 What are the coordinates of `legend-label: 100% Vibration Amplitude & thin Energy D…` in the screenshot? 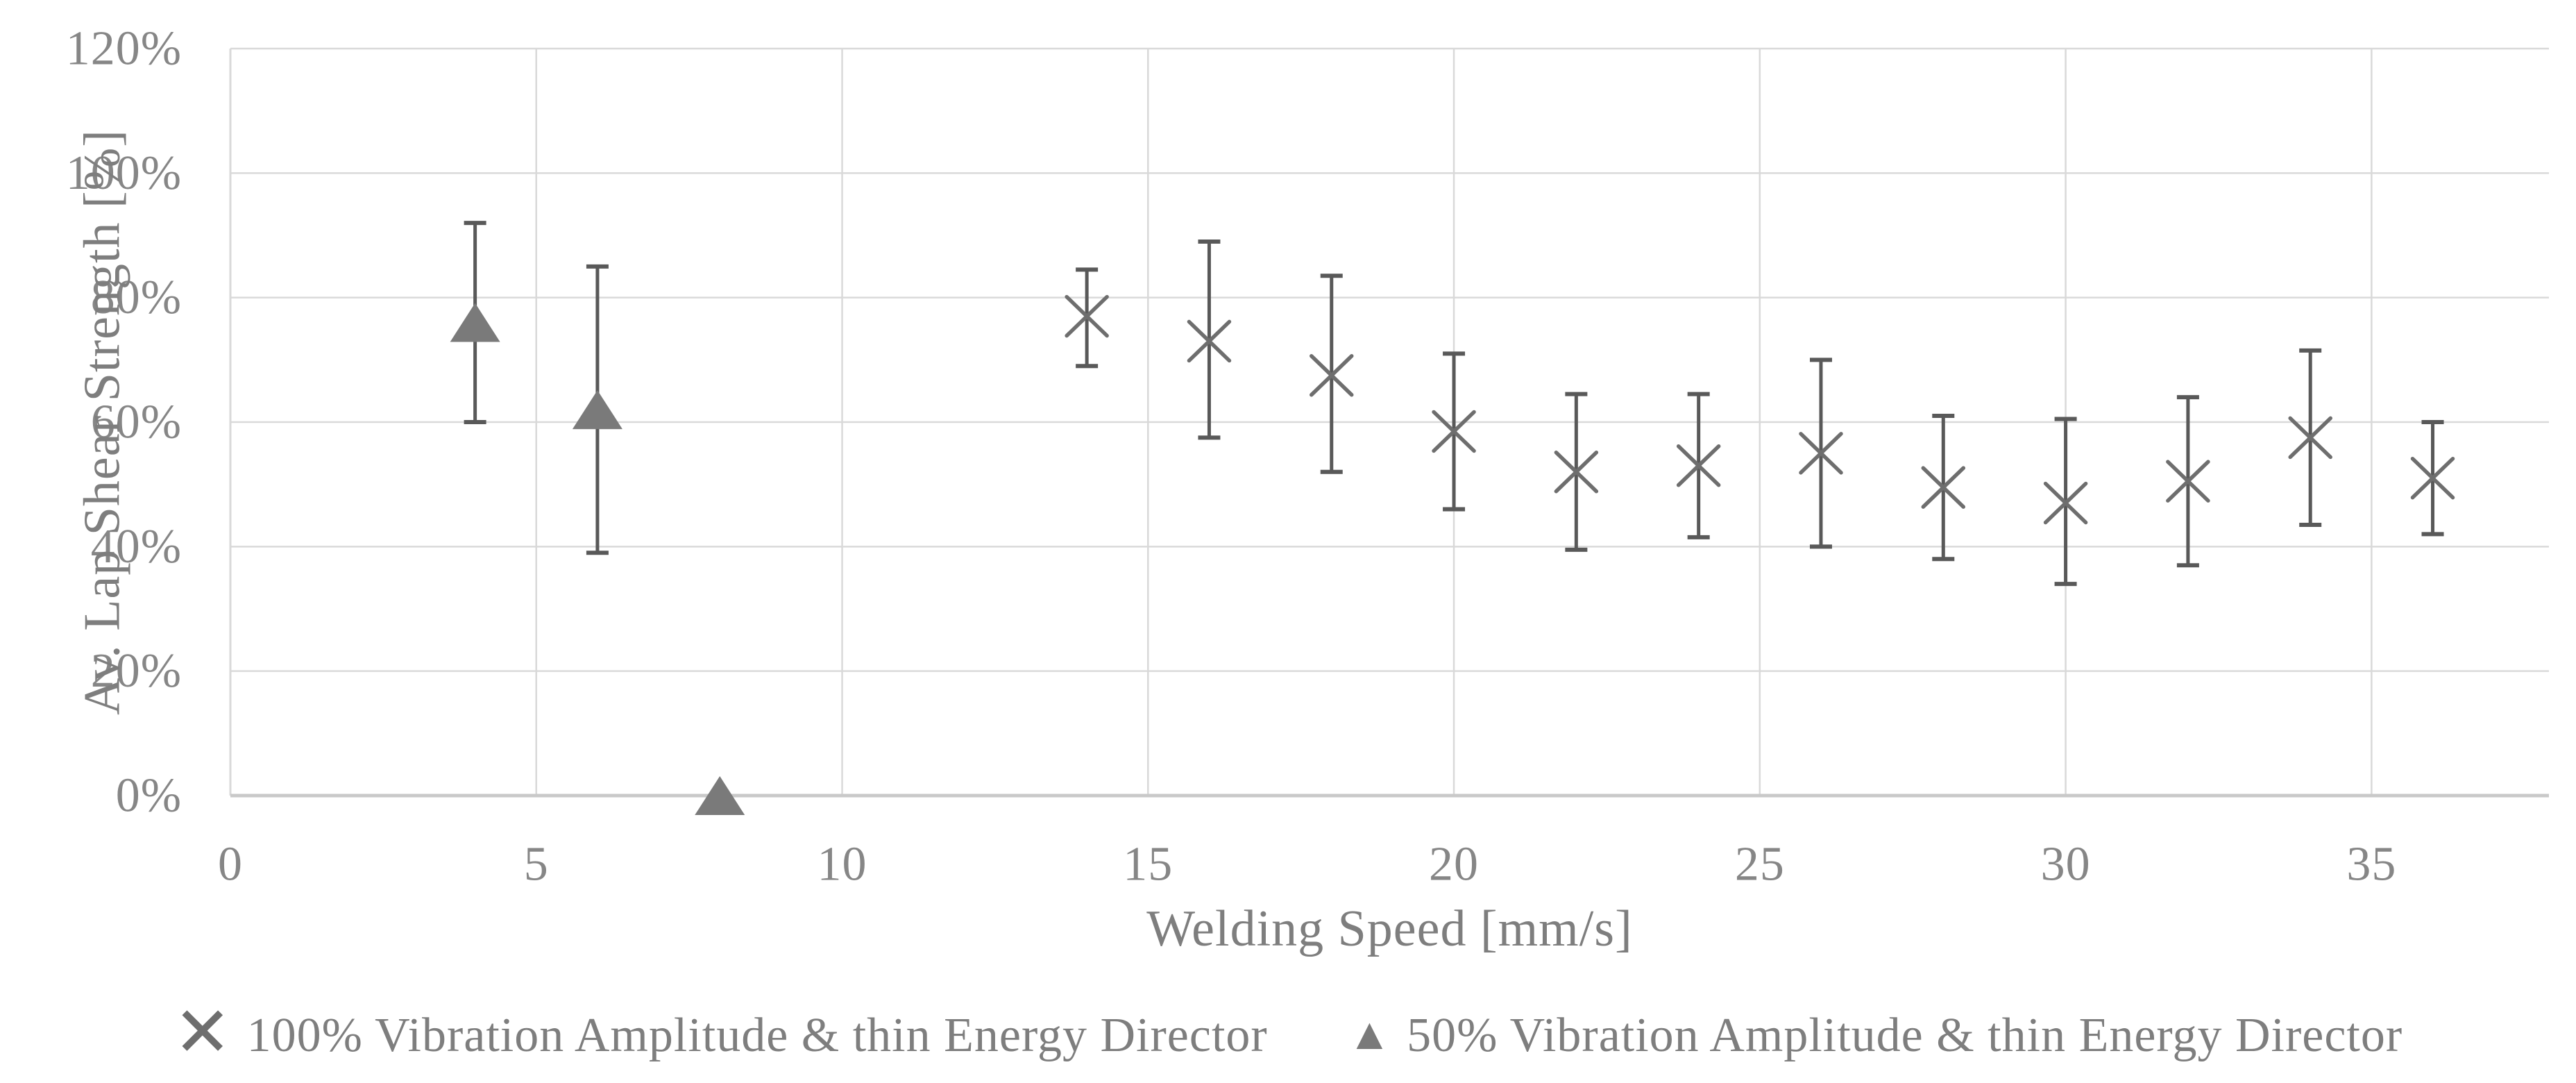 It's located at (757, 1035).